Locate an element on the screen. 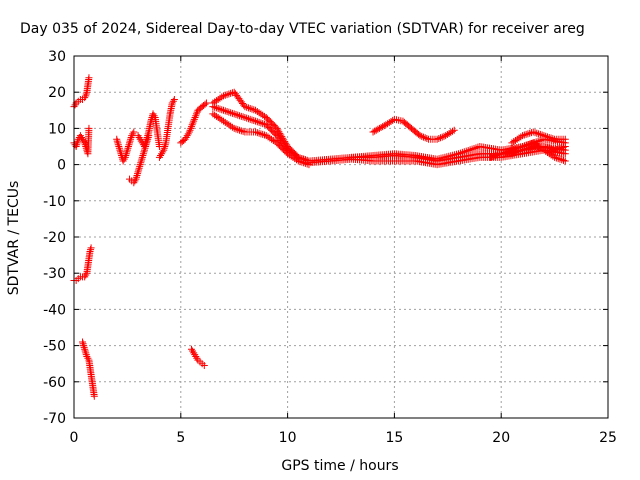 The image size is (640, 480). y-tick-label: -60 is located at coordinates (54, 383).